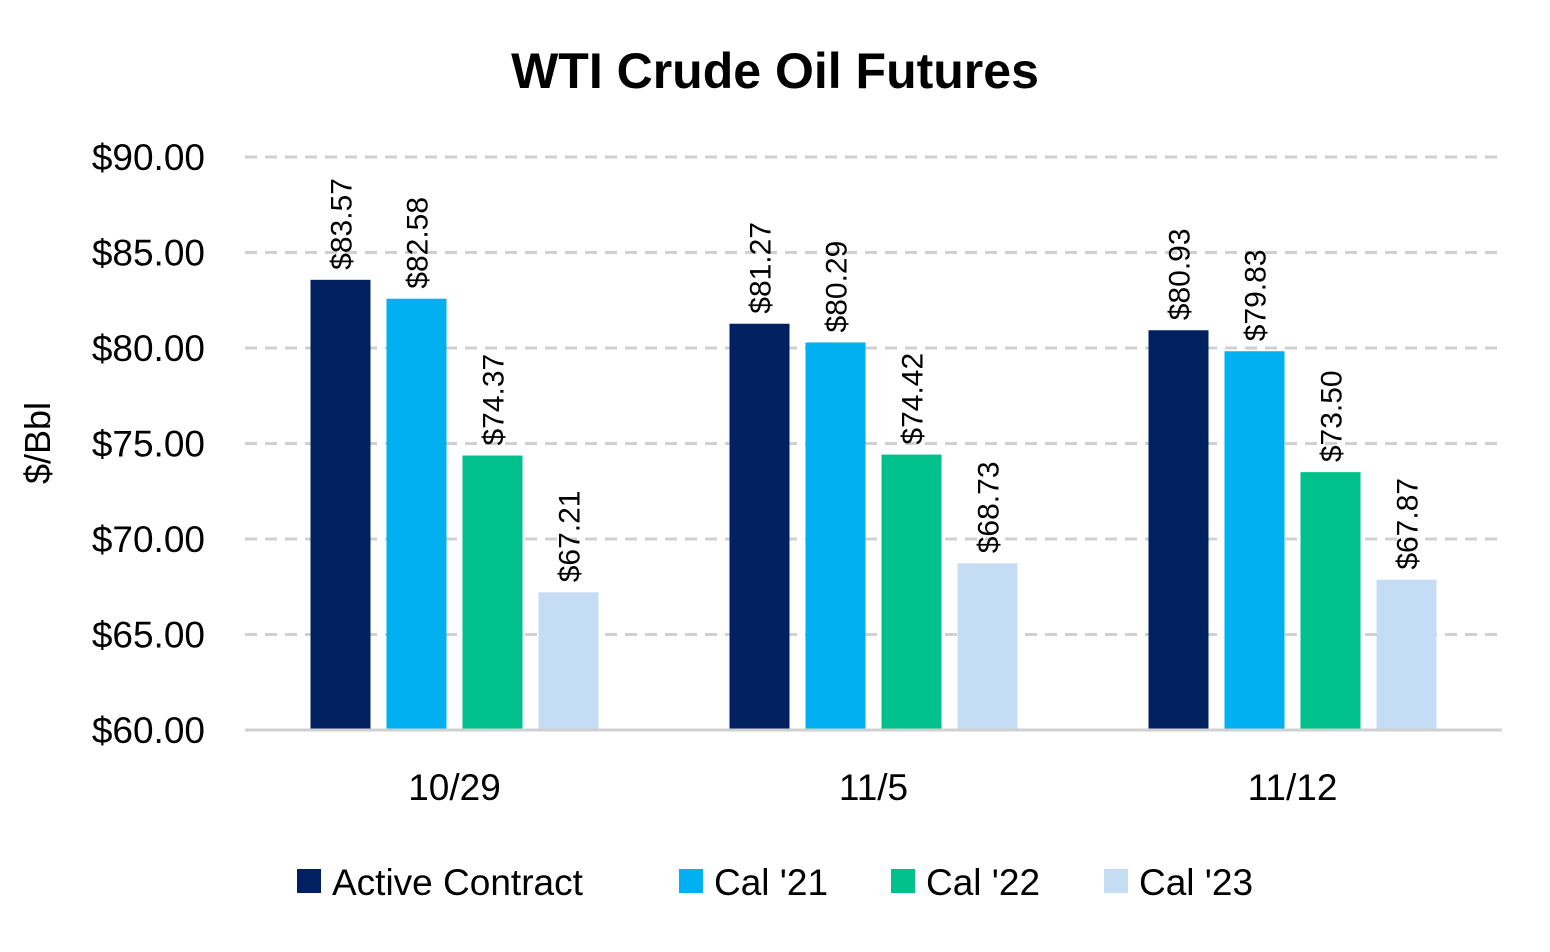  I want to click on y-axis-label: $/Bbl, so click(37, 443).